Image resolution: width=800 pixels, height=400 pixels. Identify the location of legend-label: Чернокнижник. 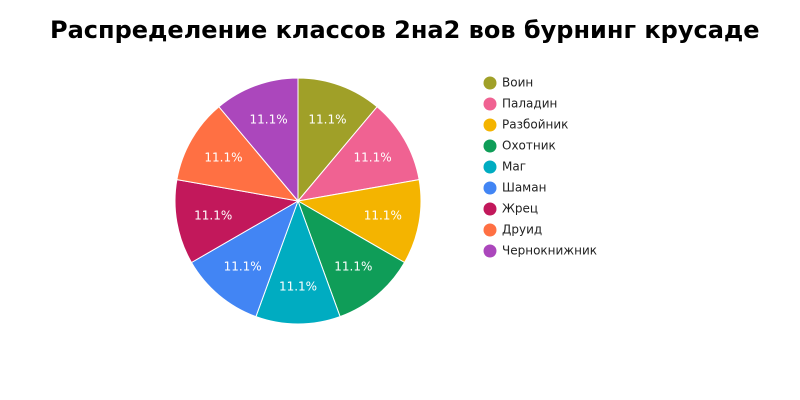
(549, 251).